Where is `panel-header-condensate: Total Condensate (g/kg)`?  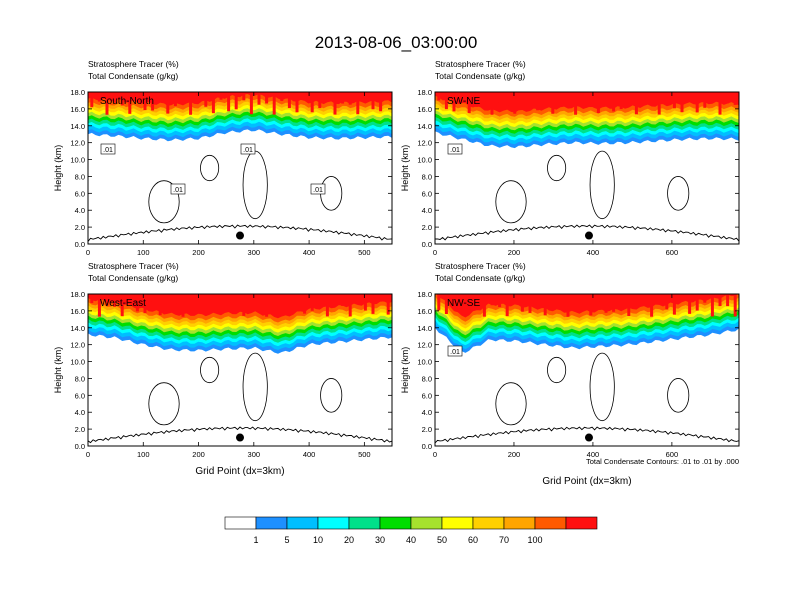
panel-header-condensate: Total Condensate (g/kg) is located at coordinates (480, 76).